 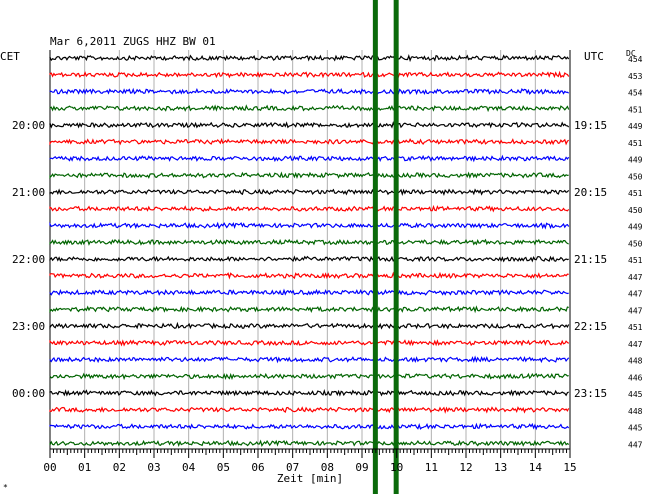 What do you see at coordinates (28, 192) in the screenshot?
I see `left-hour-label: 21:00` at bounding box center [28, 192].